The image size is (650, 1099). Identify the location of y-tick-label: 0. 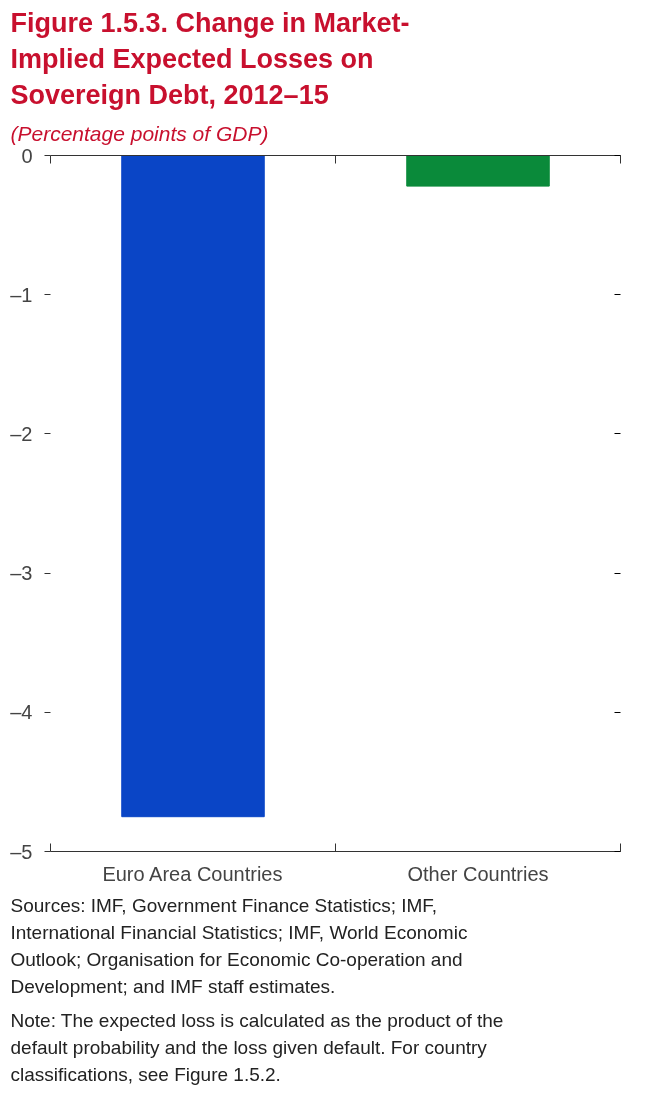
(27, 155).